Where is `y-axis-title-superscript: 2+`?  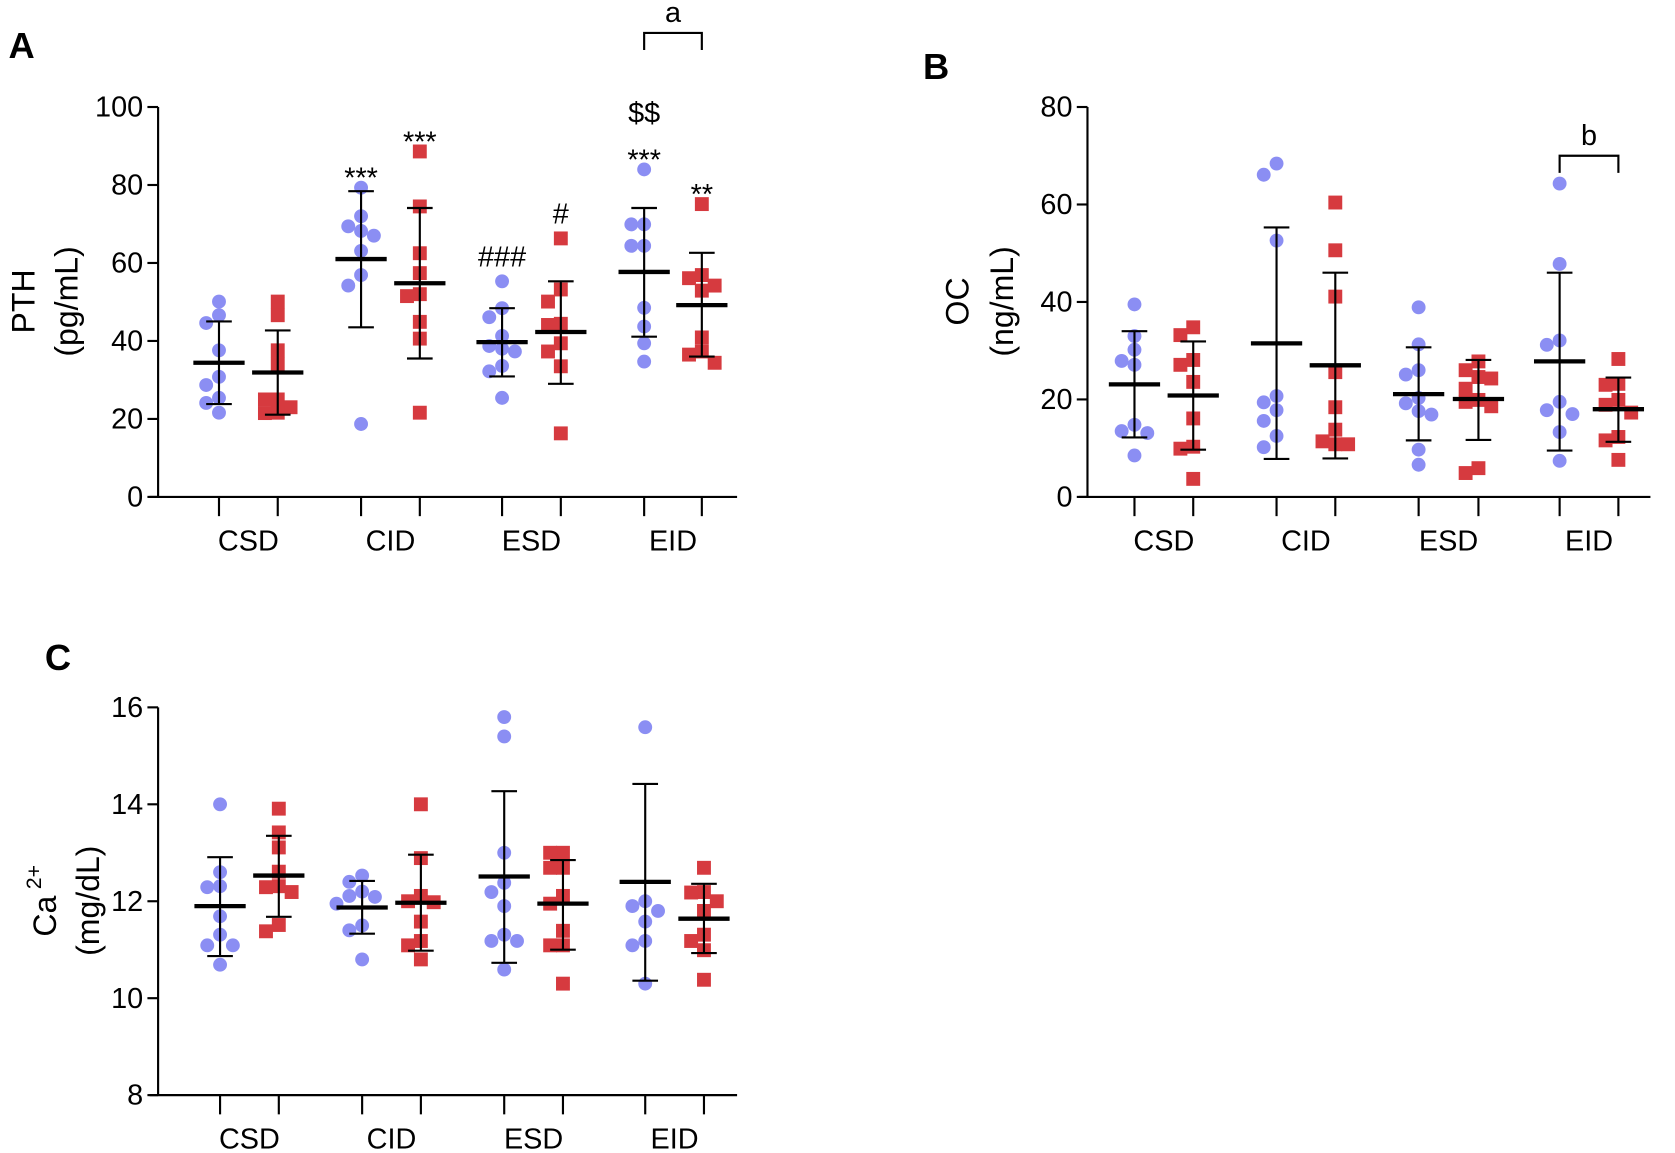
y-axis-title-superscript: 2+ is located at coordinates (34, 877).